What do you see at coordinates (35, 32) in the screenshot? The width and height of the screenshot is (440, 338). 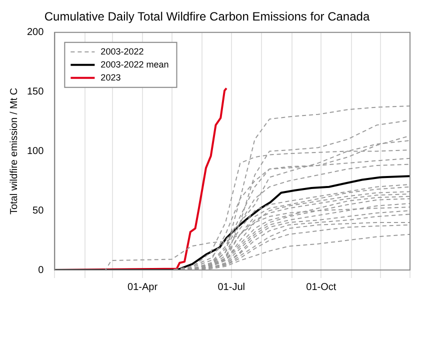 I see `y-tick-label: 200` at bounding box center [35, 32].